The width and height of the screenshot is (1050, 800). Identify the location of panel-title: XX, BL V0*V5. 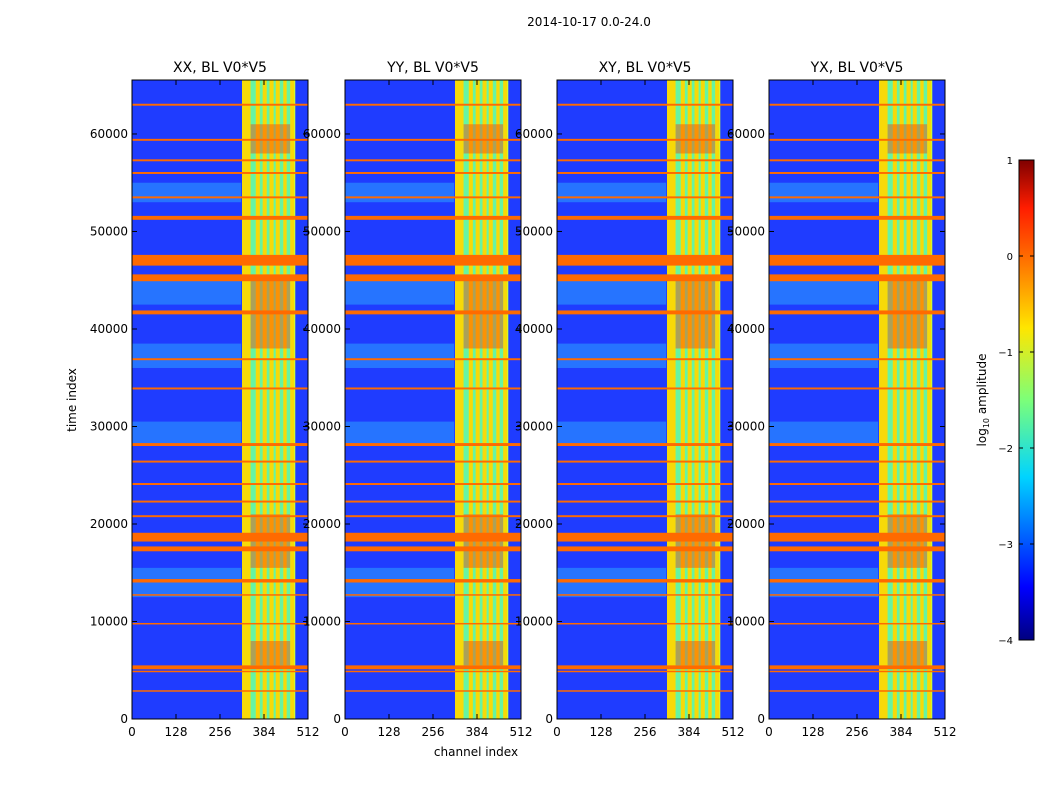
(220, 68).